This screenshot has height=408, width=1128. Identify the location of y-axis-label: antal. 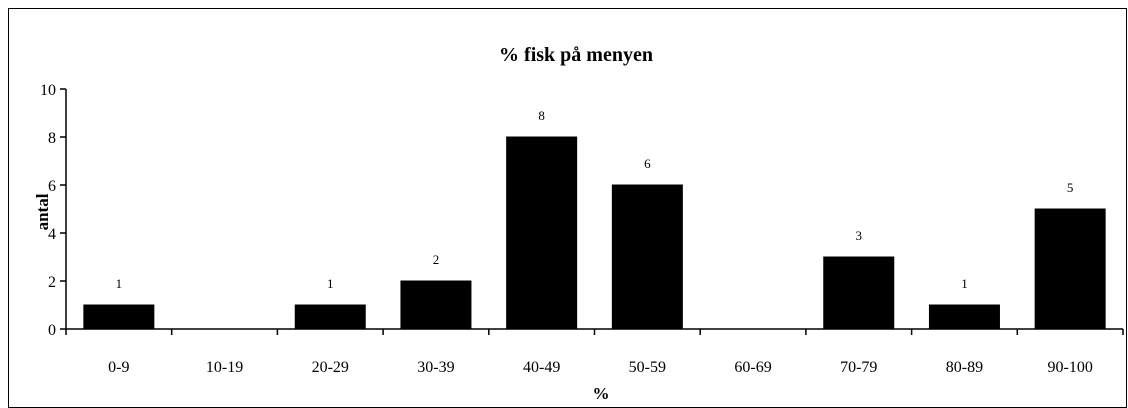
(42, 211).